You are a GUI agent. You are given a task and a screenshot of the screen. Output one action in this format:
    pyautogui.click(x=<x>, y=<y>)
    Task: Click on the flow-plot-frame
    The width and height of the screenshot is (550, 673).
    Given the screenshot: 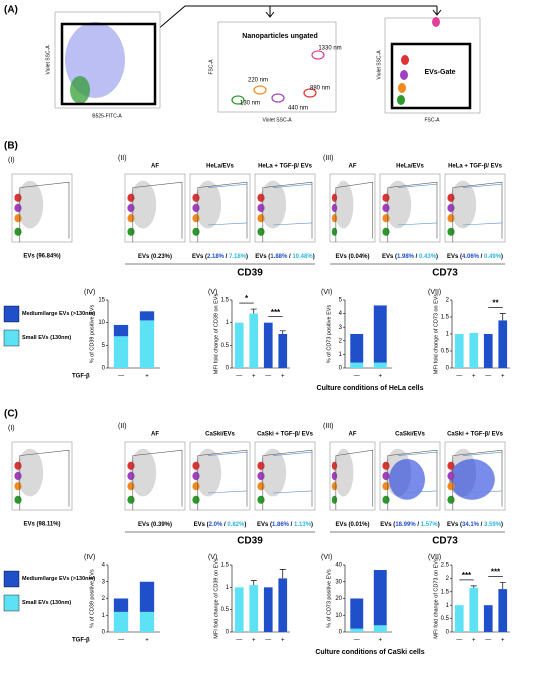 What is the action you would take?
    pyautogui.click(x=155, y=208)
    